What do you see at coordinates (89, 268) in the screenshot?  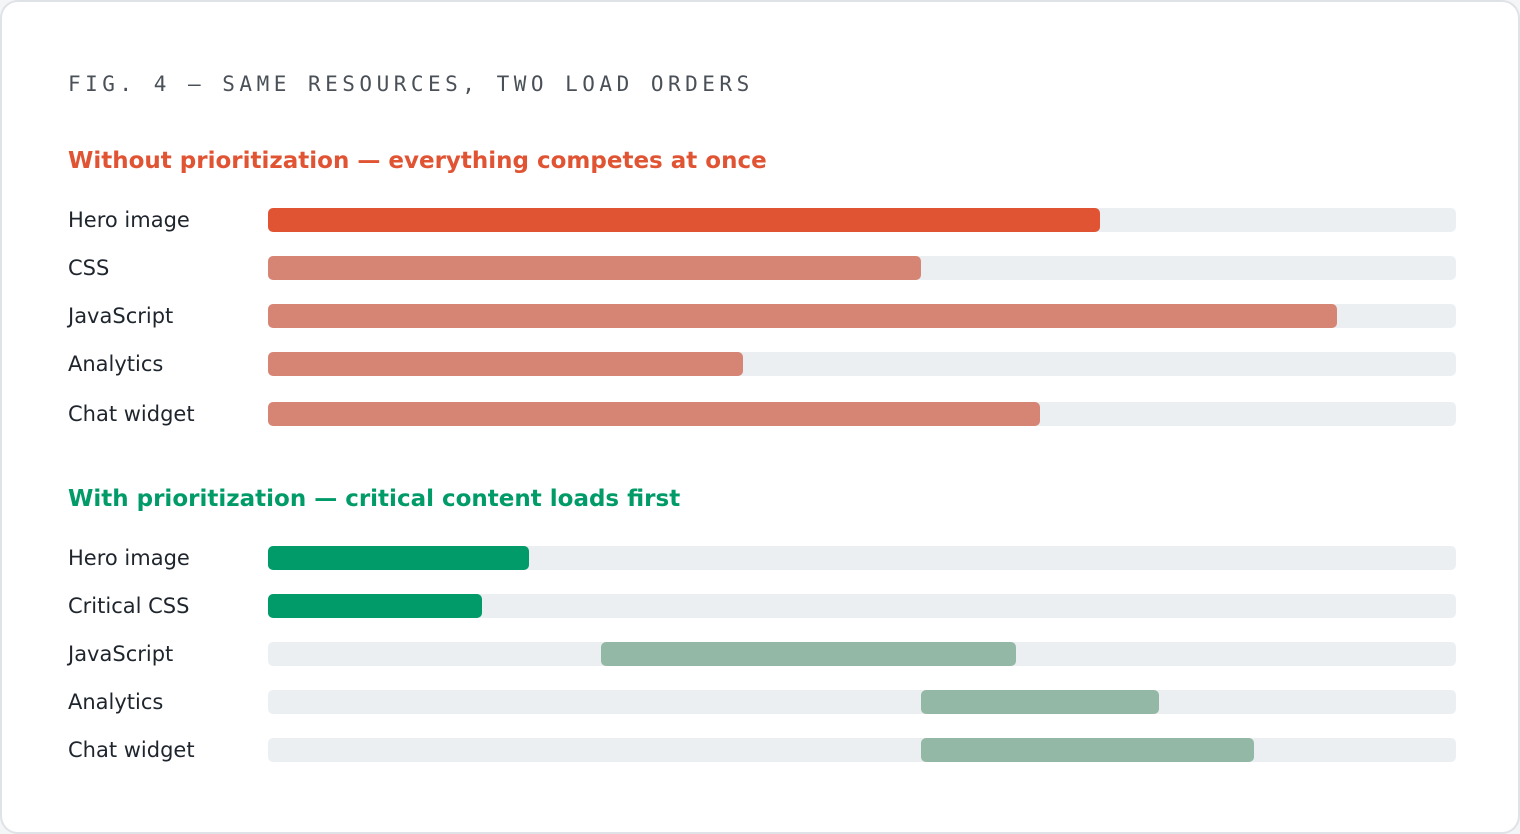 I see `row-label-css: CSS` at bounding box center [89, 268].